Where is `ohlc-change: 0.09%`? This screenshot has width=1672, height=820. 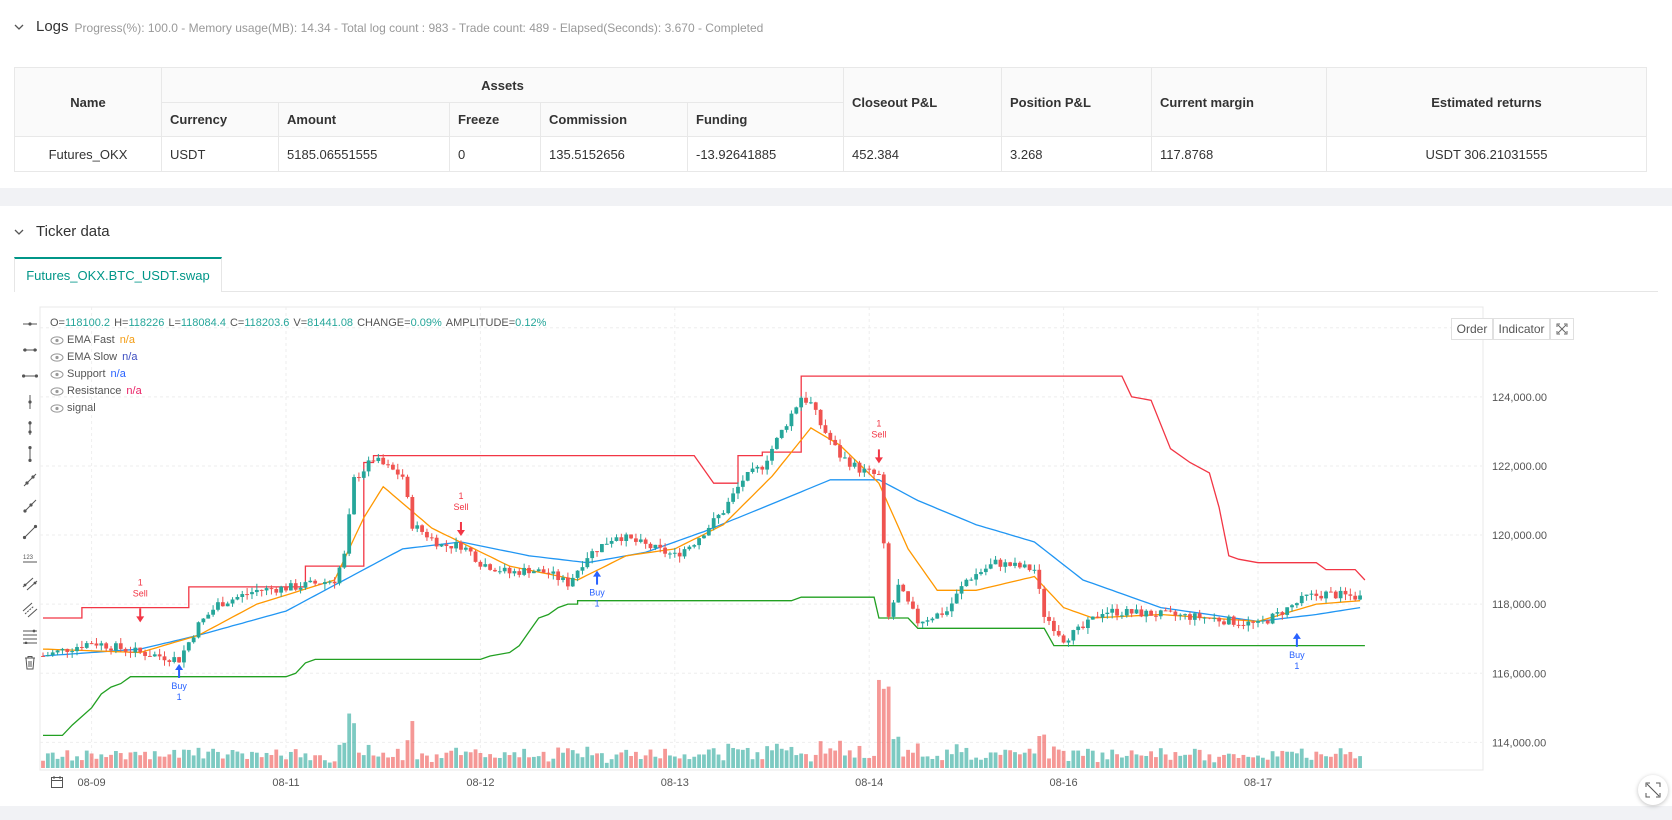
ohlc-change: 0.09% is located at coordinates (426, 323).